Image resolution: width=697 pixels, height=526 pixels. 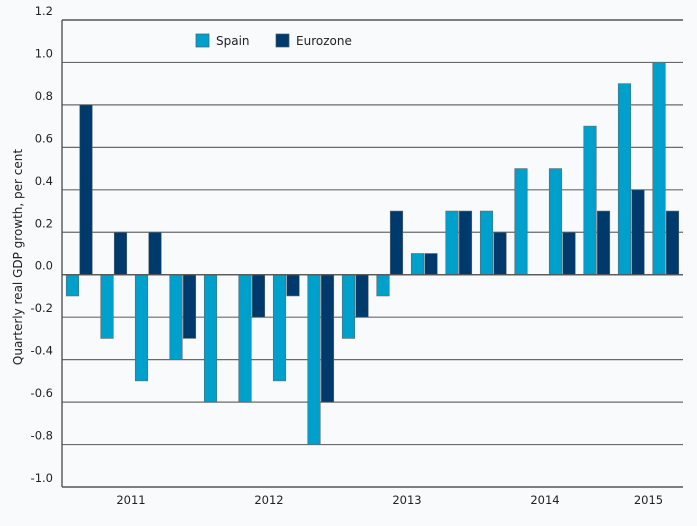 What do you see at coordinates (273, 40) in the screenshot?
I see `legend: Spain Eurozone` at bounding box center [273, 40].